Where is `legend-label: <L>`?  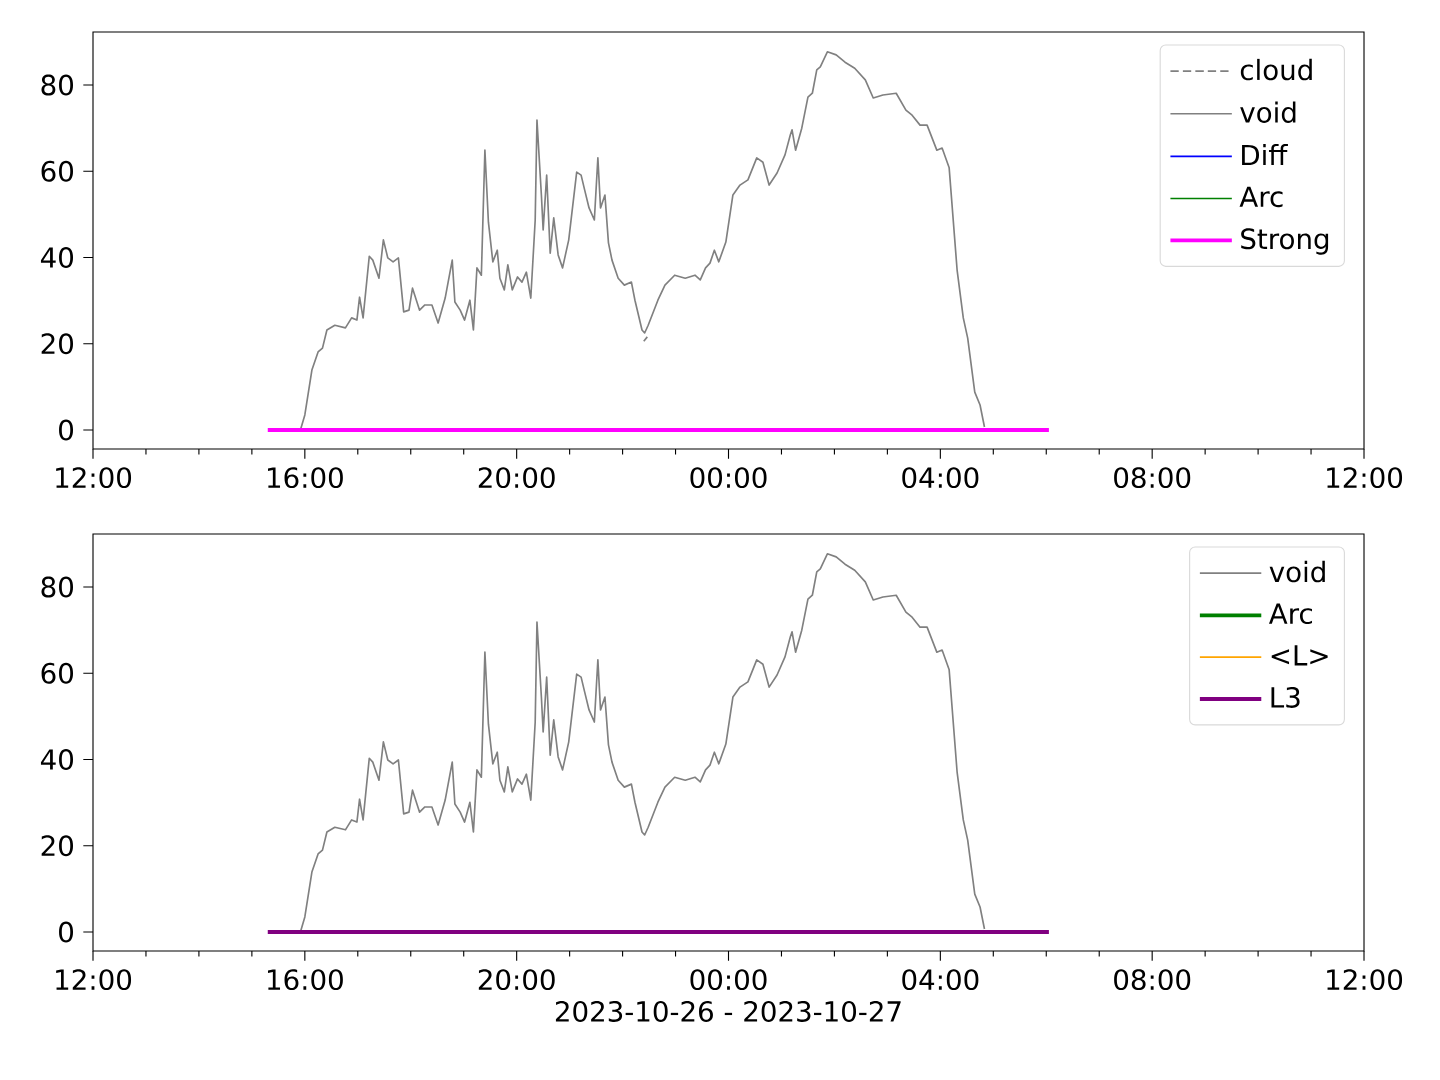 legend-label: <L> is located at coordinates (1299, 655).